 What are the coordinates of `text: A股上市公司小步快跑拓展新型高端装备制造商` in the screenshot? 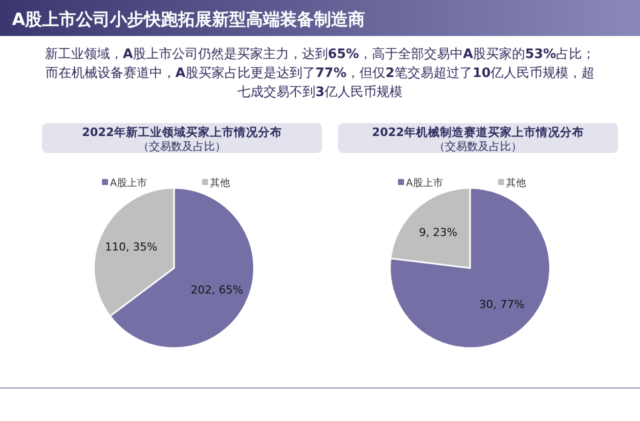 It's located at (189, 20).